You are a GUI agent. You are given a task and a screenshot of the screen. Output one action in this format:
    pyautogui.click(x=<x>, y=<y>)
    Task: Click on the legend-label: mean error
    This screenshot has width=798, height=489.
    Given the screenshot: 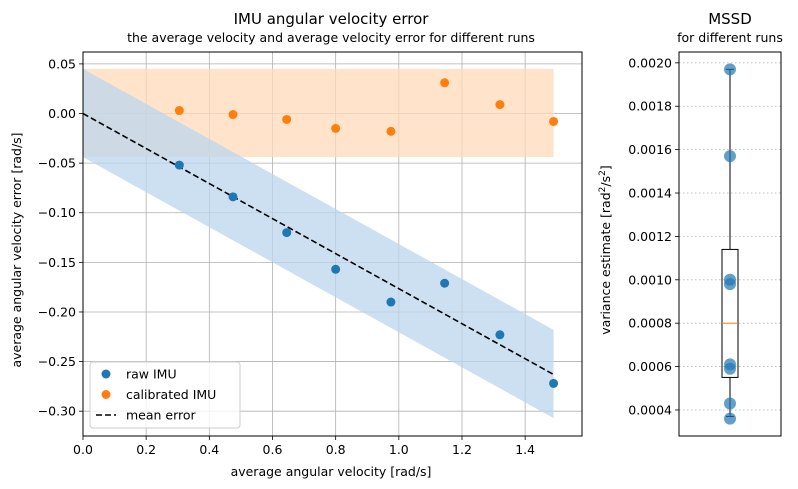 What is the action you would take?
    pyautogui.click(x=161, y=415)
    